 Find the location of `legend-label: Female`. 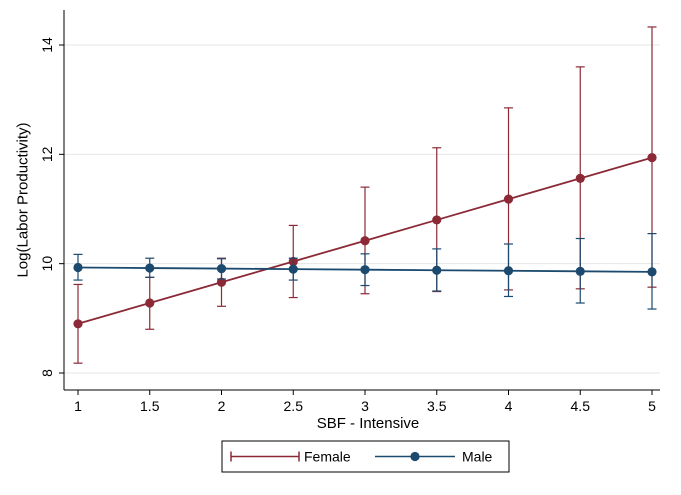

legend-label: Female is located at coordinates (327, 457).